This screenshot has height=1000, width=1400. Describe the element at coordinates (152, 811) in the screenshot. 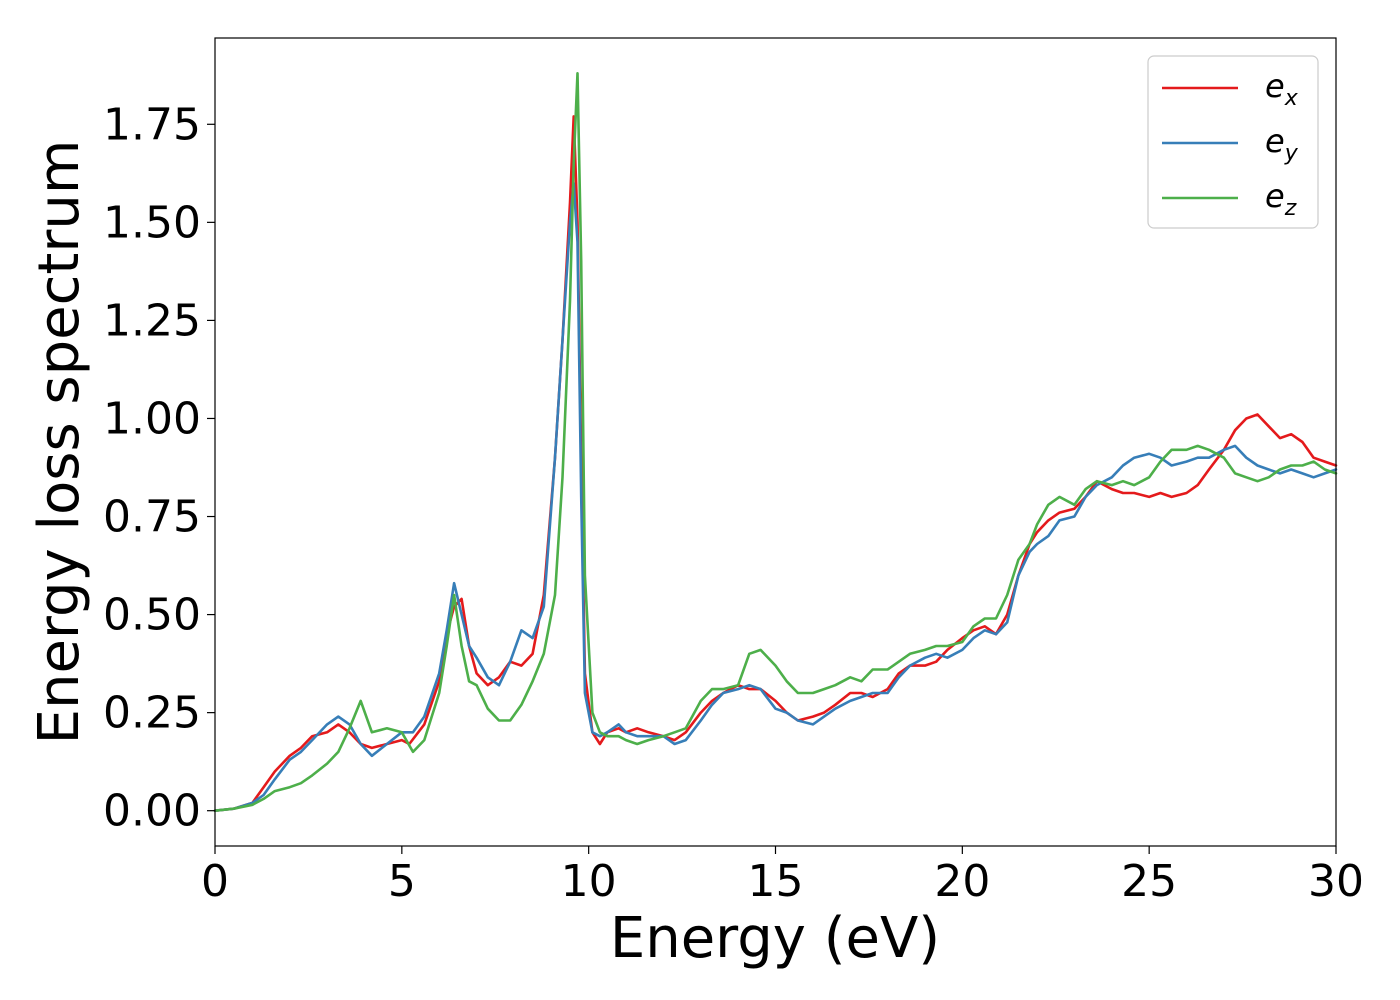

I see `y-tick-label: 0.00` at that location.